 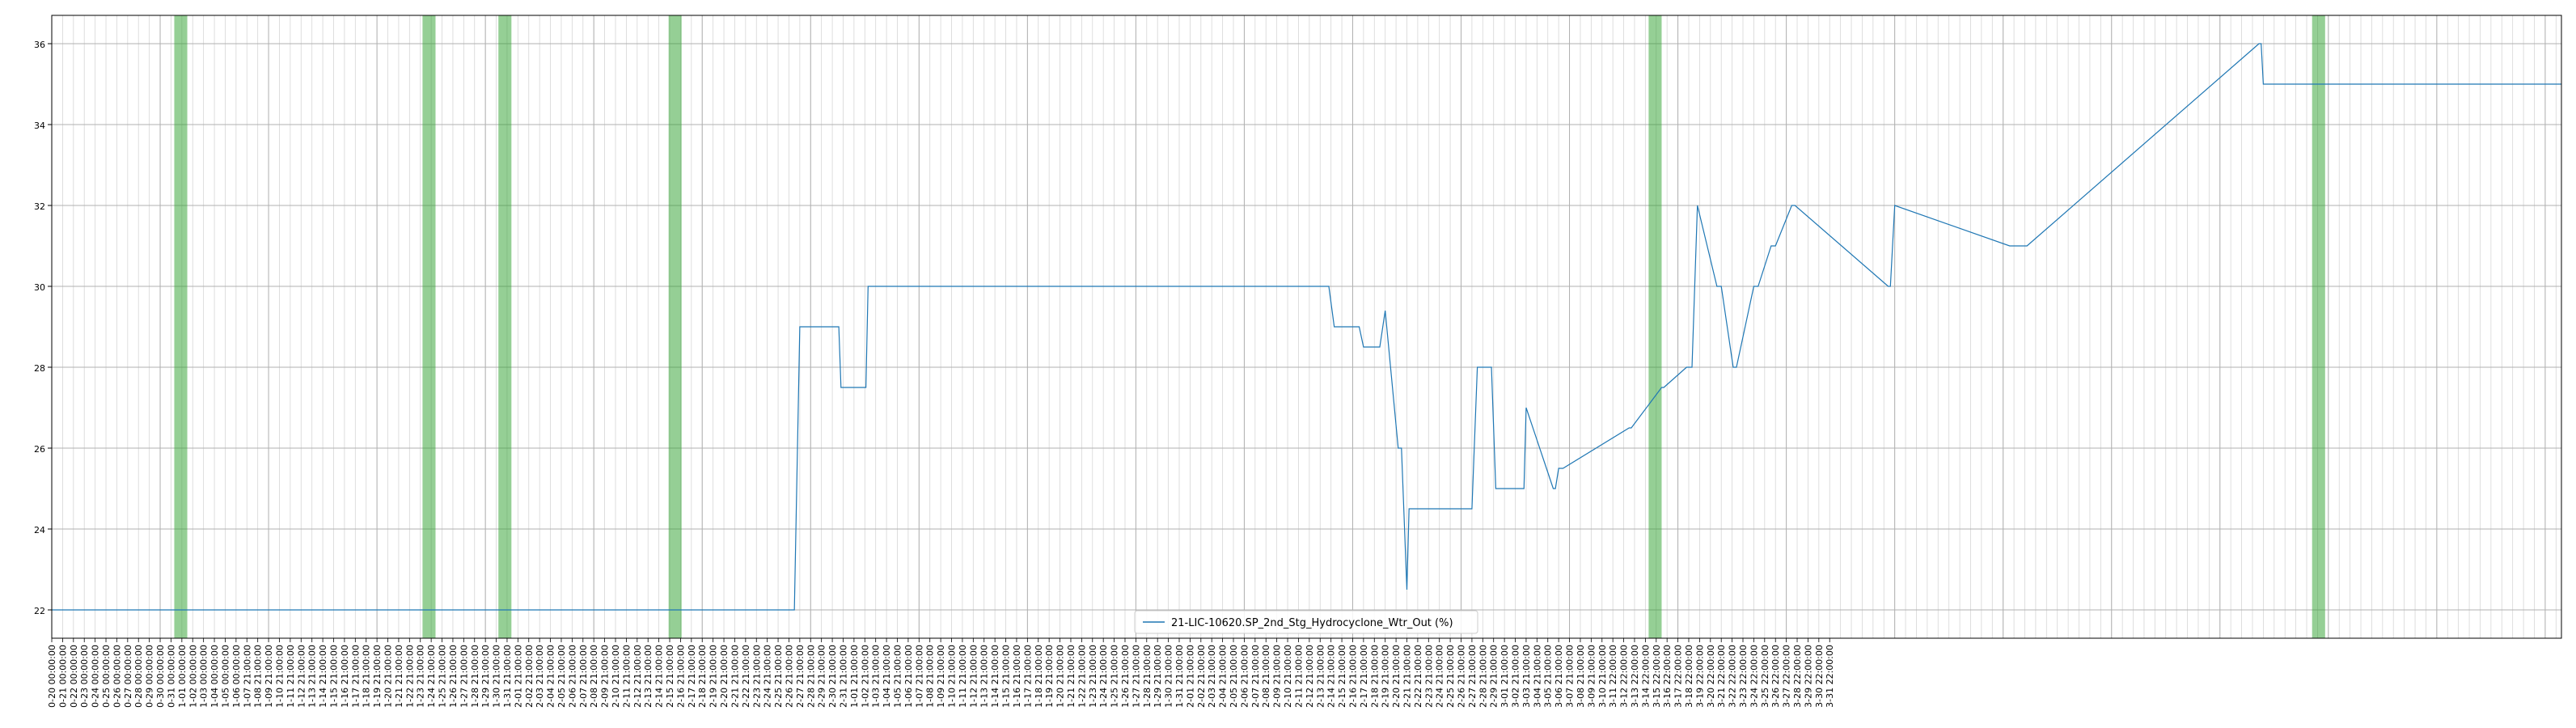 What do you see at coordinates (269, 676) in the screenshot?
I see `x-tick-label: 1-09 21:00:00` at bounding box center [269, 676].